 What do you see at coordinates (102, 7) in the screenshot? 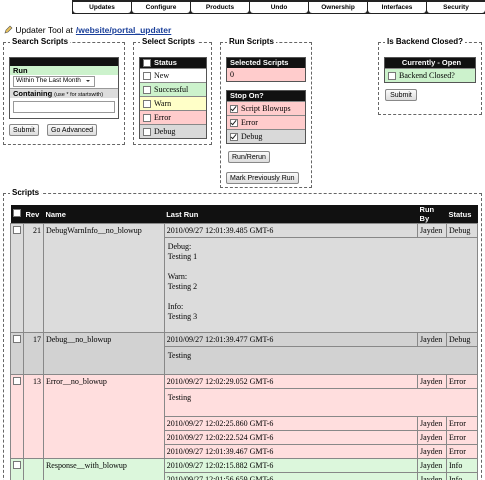
I see `tab: Updates` at bounding box center [102, 7].